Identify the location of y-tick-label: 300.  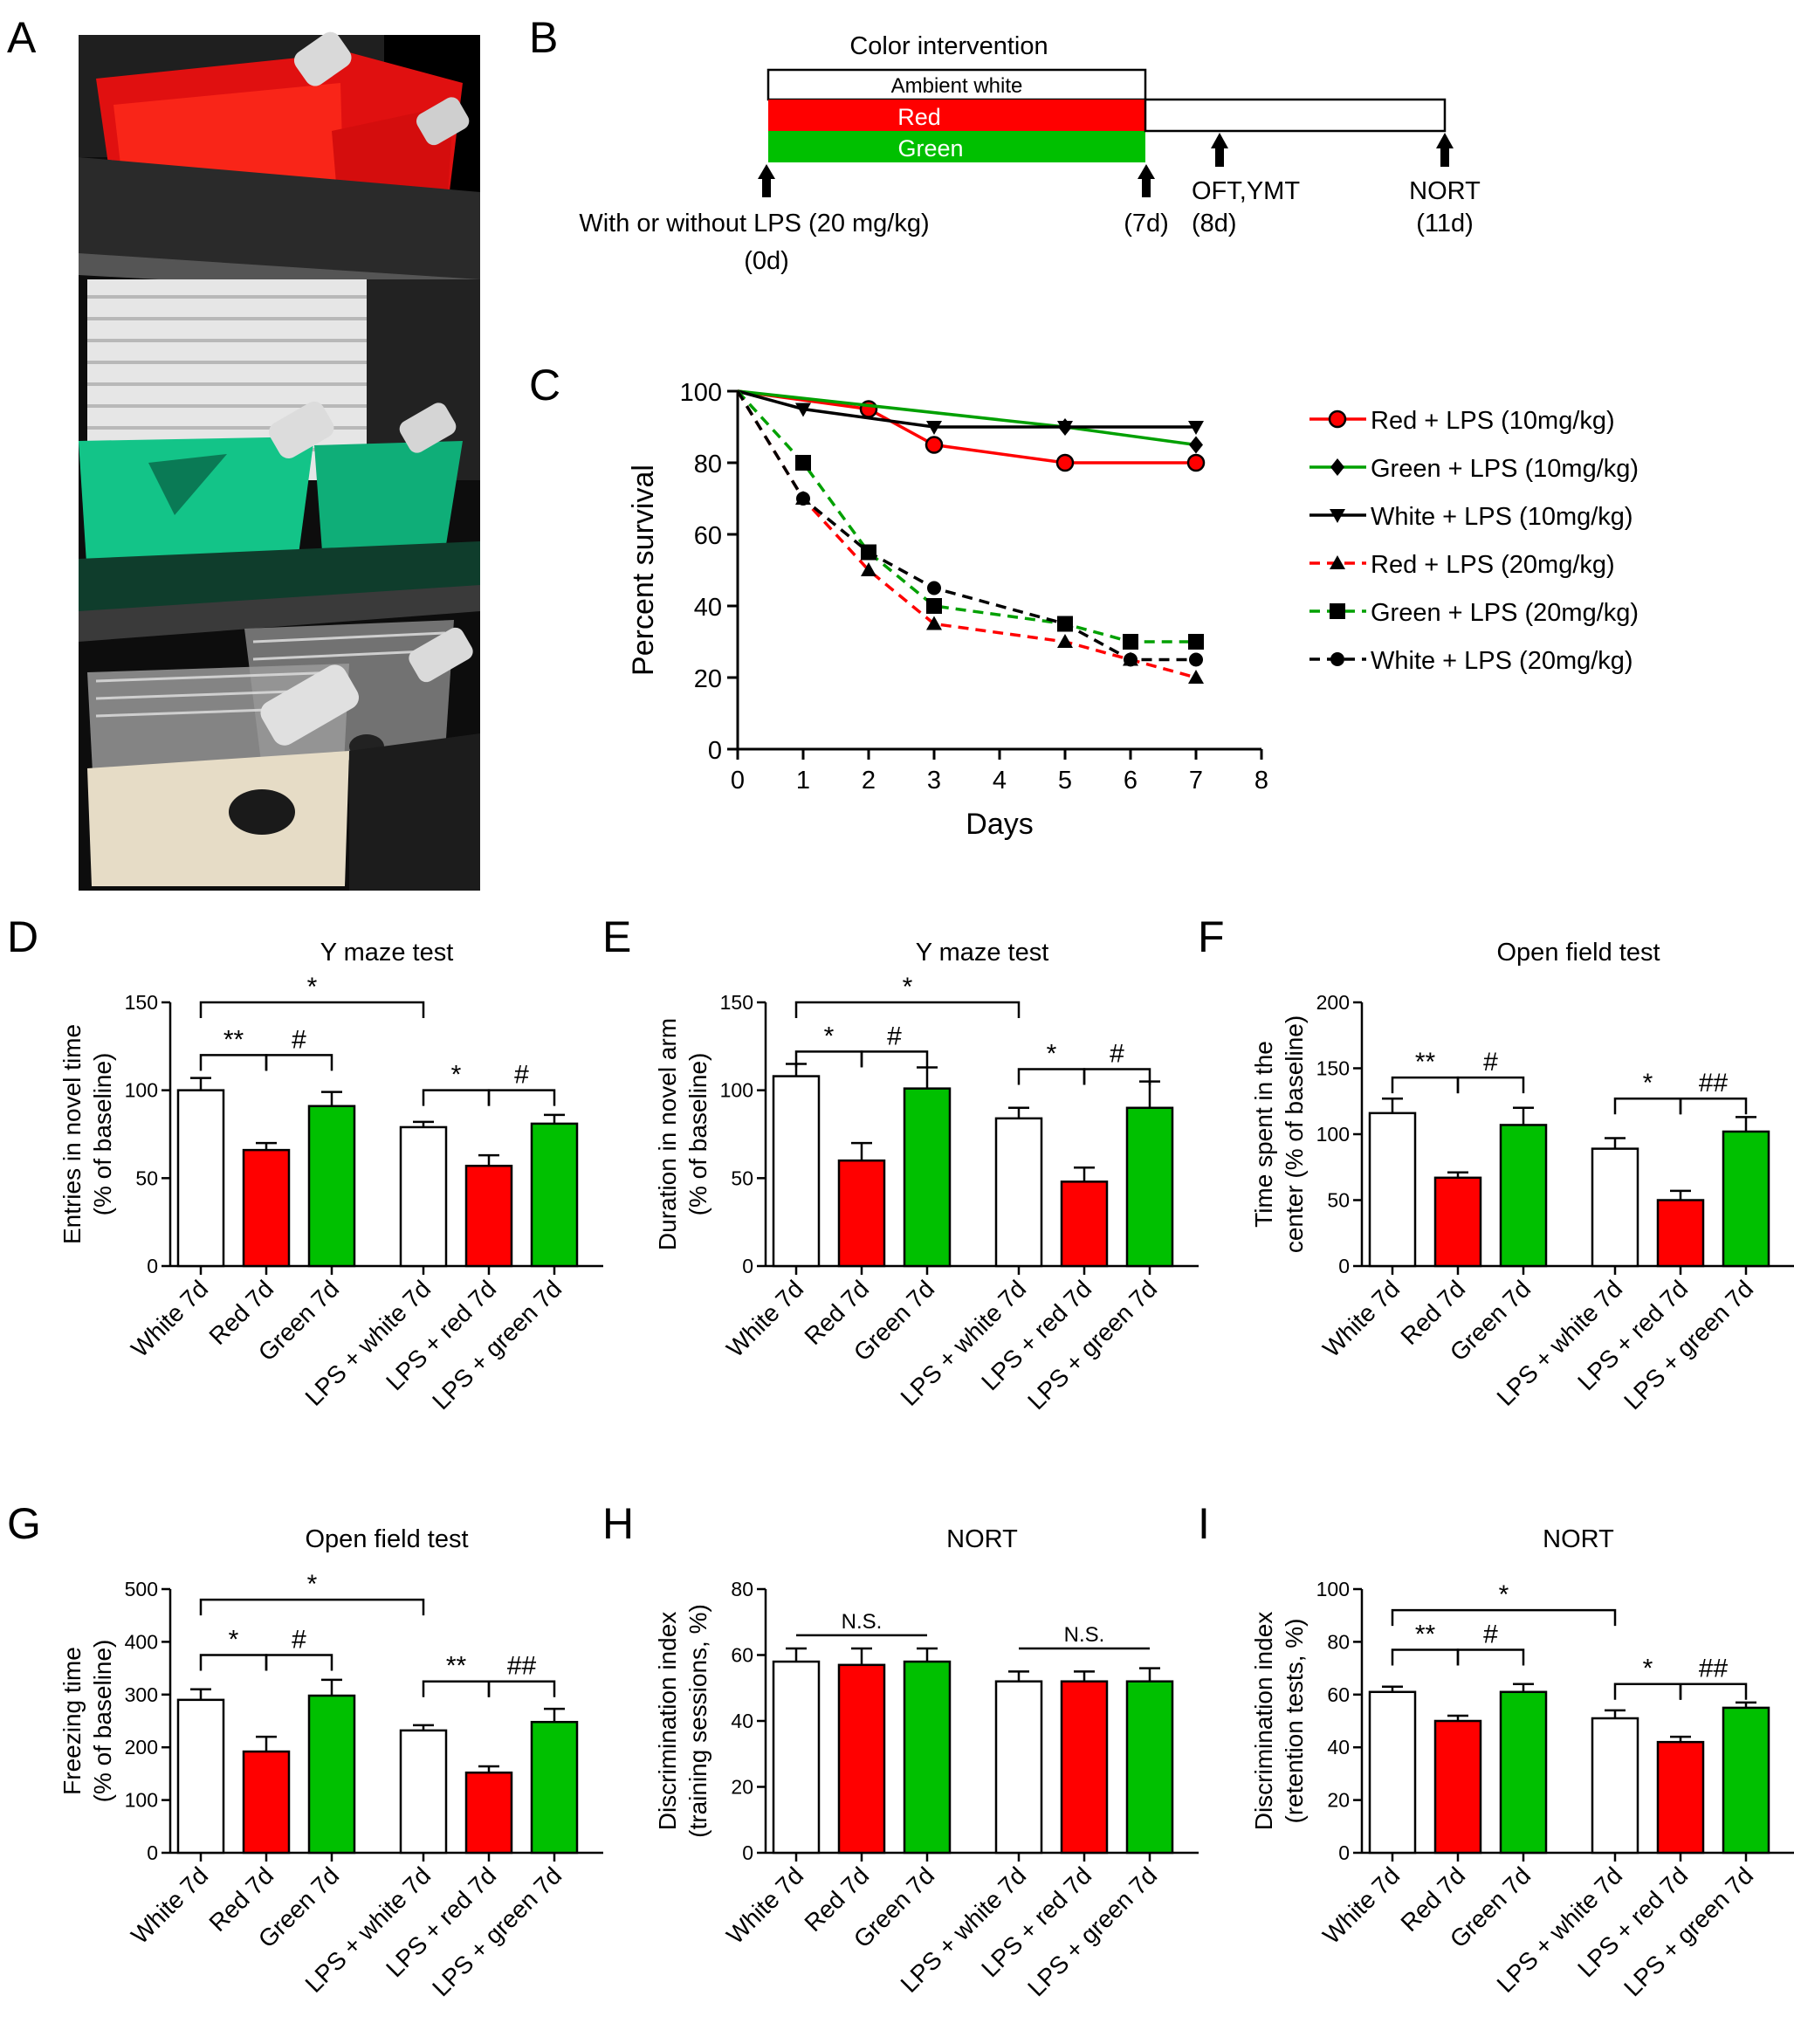
(141, 1695).